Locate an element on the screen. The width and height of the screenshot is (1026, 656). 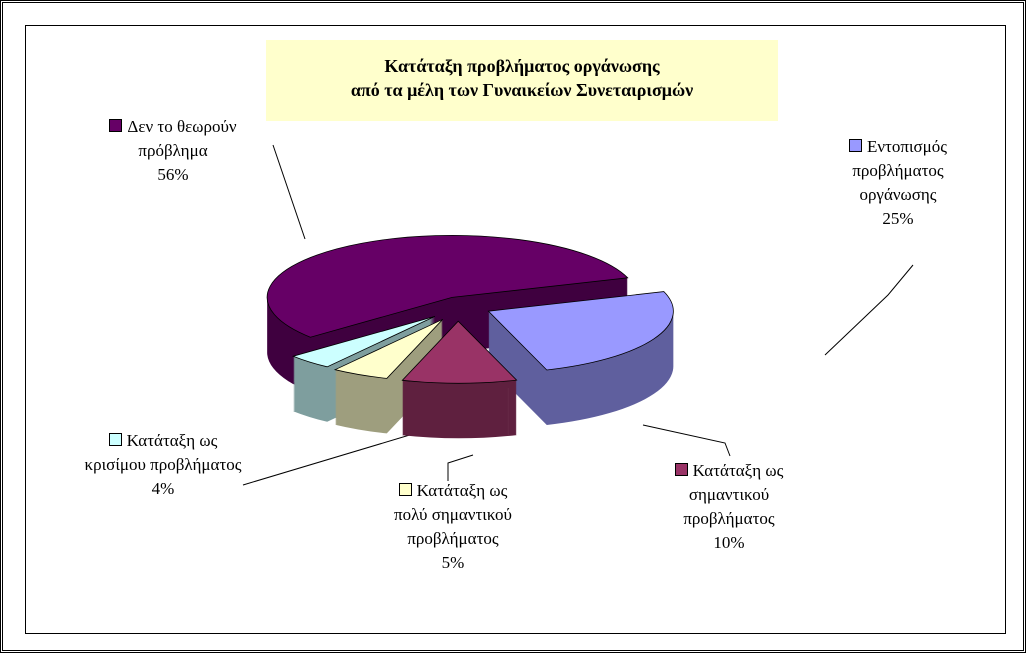
category-label: Κατάταξη ως κρισίμου προβλήματος is located at coordinates (163, 452).